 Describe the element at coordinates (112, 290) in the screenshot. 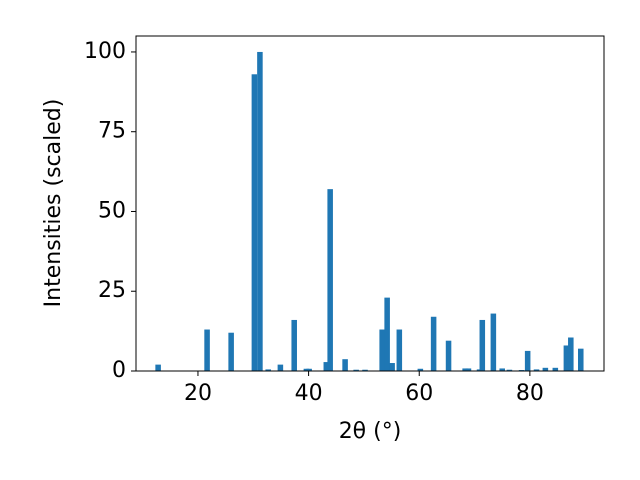

I see `y-tick-label: 25` at that location.